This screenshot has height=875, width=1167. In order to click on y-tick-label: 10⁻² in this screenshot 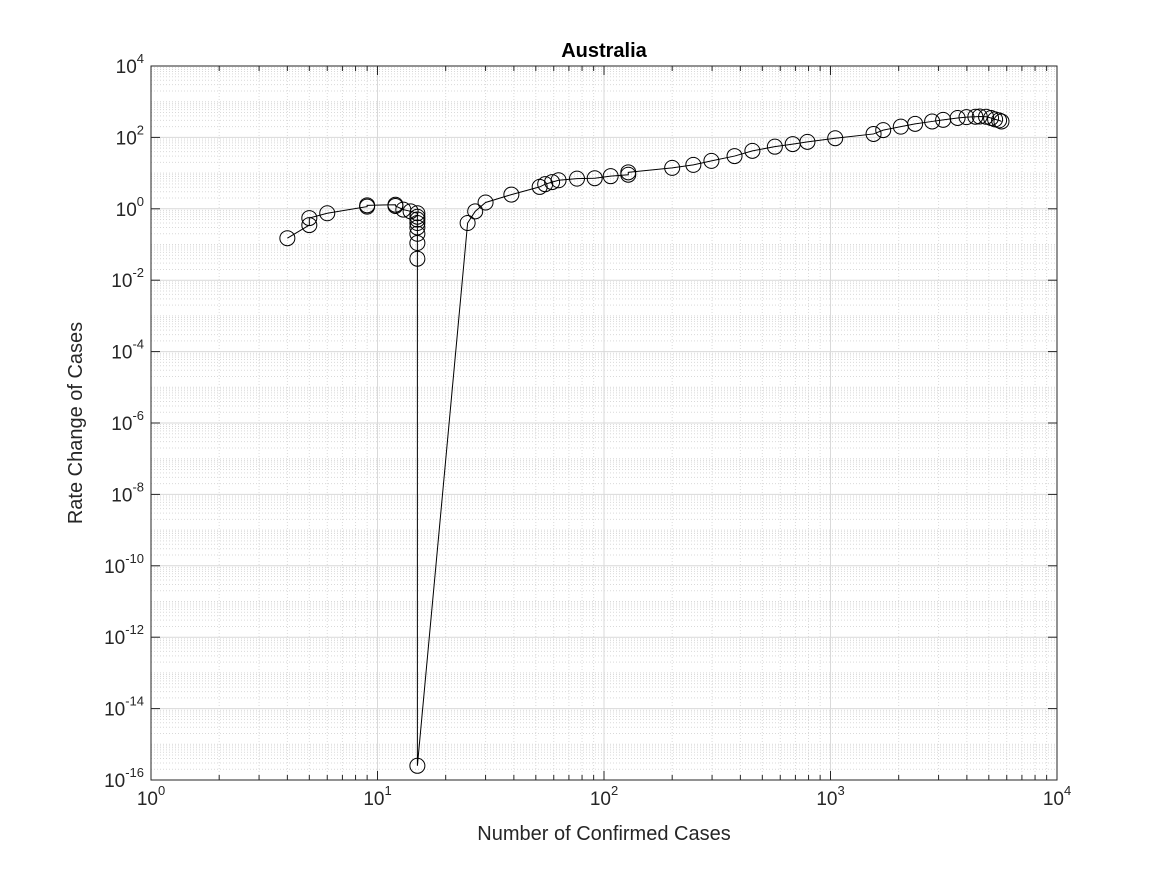, I will do `click(127, 278)`.